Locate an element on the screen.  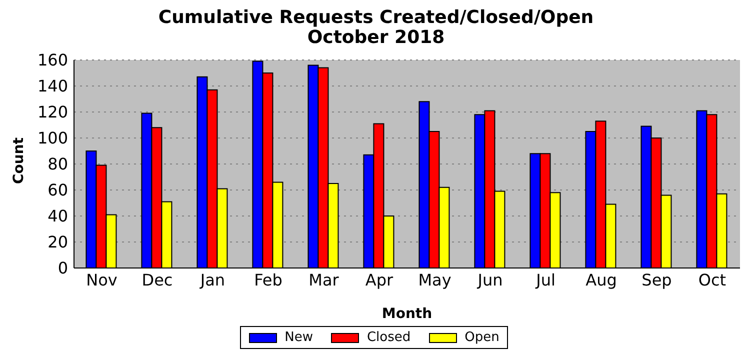
y-tick-label: 160 is located at coordinates (52, 60).